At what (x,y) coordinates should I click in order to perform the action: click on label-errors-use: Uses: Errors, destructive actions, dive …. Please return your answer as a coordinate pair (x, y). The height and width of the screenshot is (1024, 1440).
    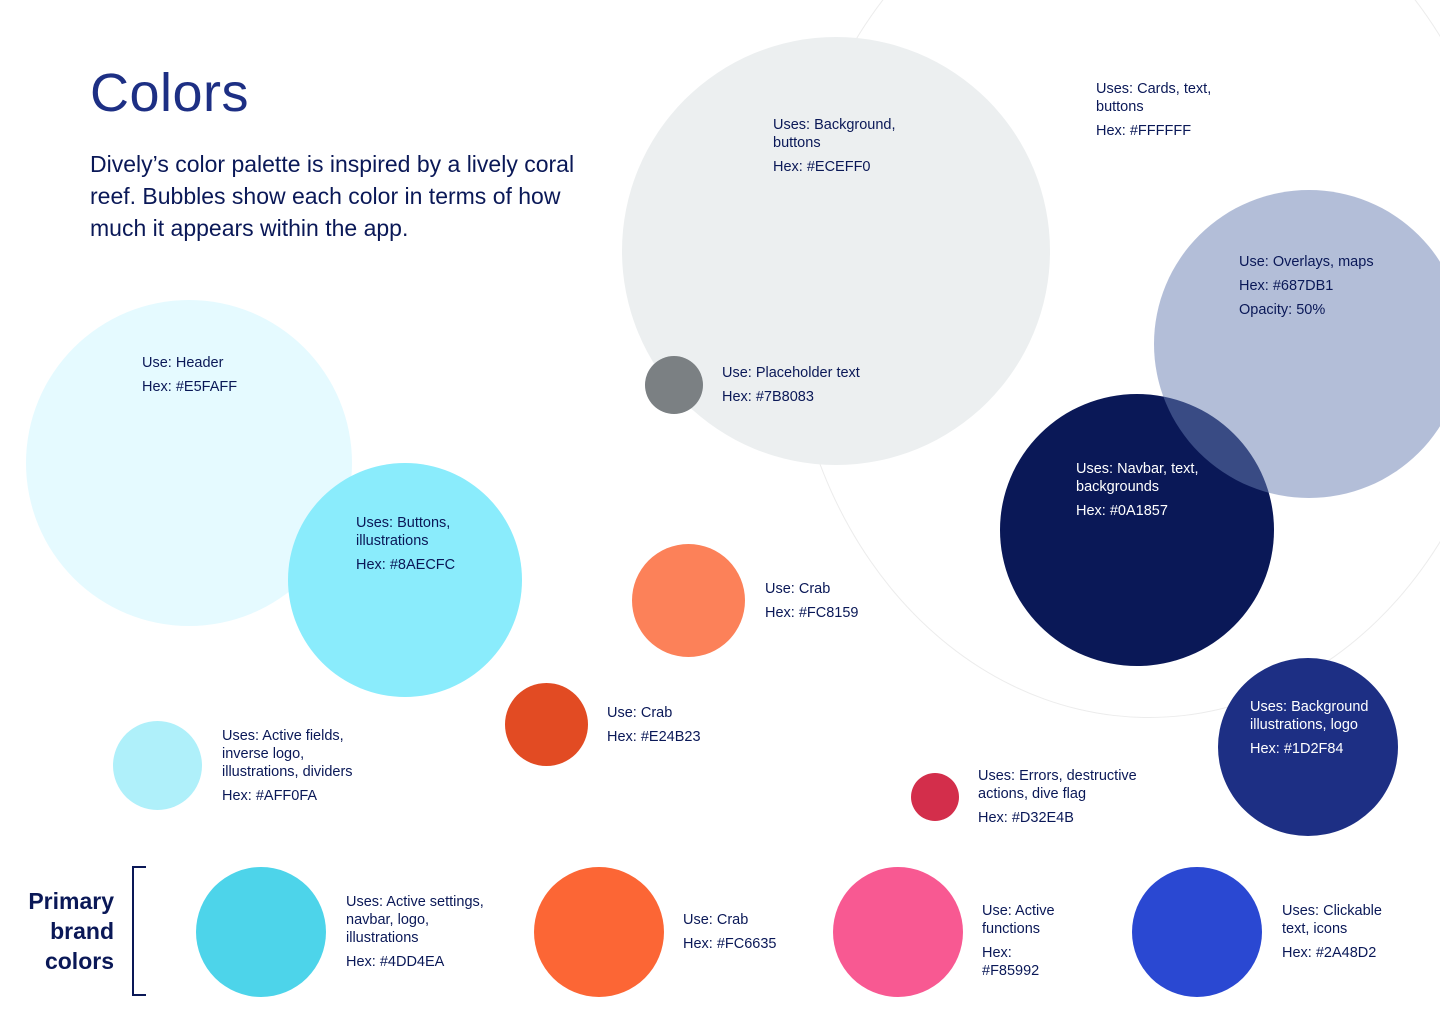
    Looking at the image, I should click on (1057, 785).